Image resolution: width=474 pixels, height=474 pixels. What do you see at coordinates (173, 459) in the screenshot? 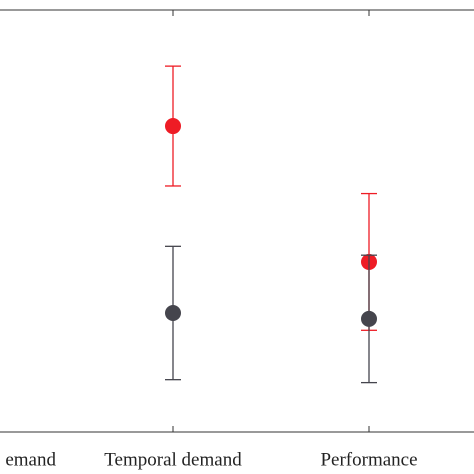
I see `x-tick-label: Temporal demand` at bounding box center [173, 459].